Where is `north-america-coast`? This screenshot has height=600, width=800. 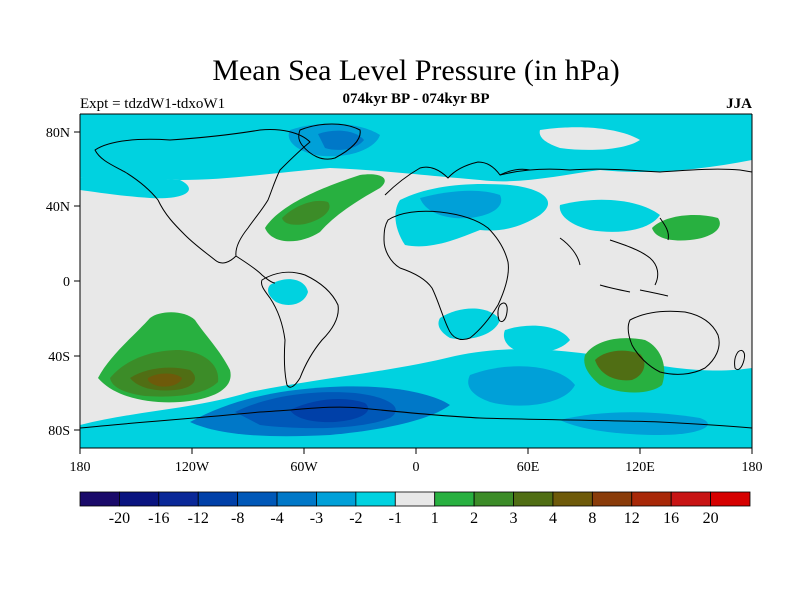 north-america-coast is located at coordinates (202, 196).